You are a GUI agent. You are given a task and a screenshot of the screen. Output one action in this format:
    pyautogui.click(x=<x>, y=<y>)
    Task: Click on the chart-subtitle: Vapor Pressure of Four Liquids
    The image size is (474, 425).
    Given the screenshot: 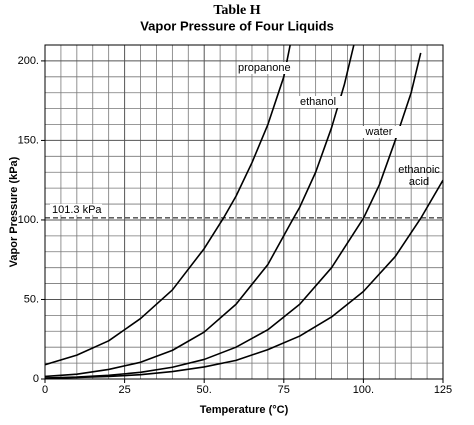 What is the action you would take?
    pyautogui.click(x=237, y=25)
    